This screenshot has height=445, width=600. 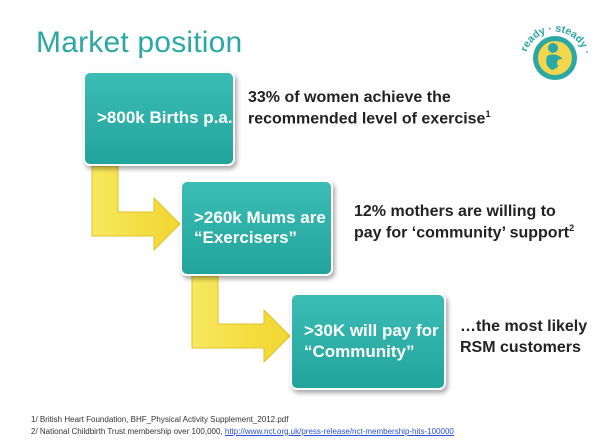 I want to click on stat-line: pay for ‘community’ support2, so click(x=464, y=232).